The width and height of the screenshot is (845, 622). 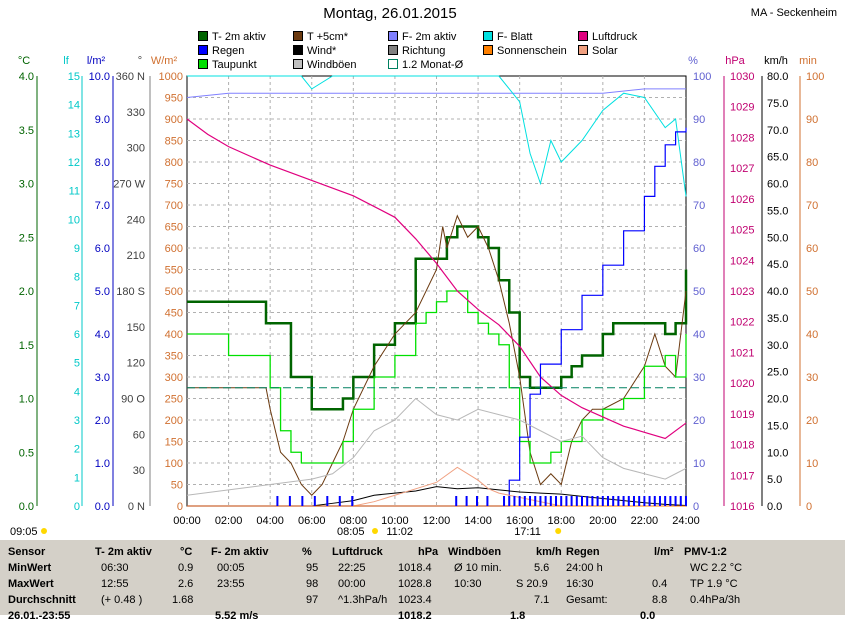 What do you see at coordinates (363, 600) in the screenshot?
I see `table-cell: ^1.3hPa/h` at bounding box center [363, 600].